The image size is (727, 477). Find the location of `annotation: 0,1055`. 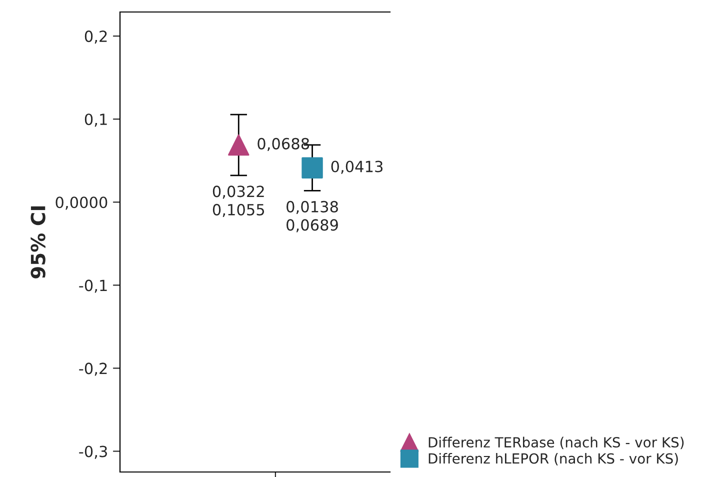

annotation: 0,1055 is located at coordinates (238, 211).